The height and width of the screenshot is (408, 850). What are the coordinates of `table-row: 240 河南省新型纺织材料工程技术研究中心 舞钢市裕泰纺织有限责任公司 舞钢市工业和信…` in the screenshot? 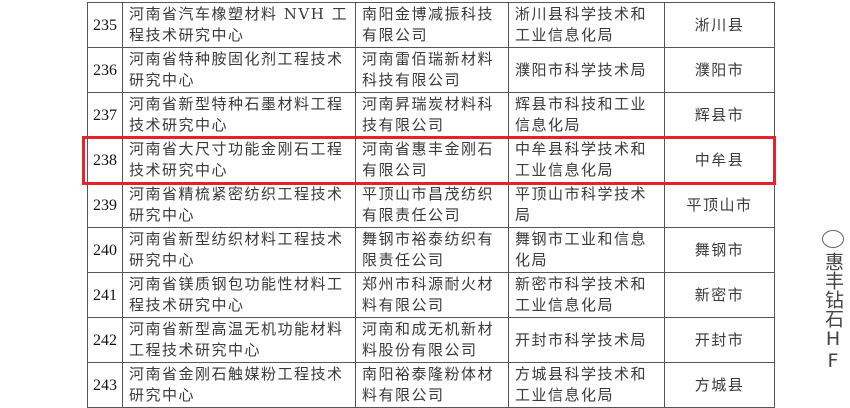 It's located at (431, 250).